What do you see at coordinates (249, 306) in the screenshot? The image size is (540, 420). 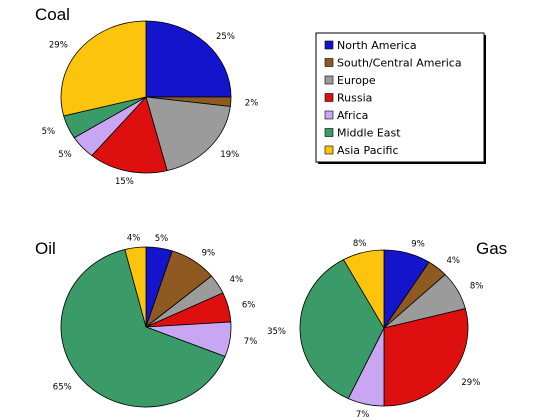 I see `oil-label-russia: 6%` at bounding box center [249, 306].